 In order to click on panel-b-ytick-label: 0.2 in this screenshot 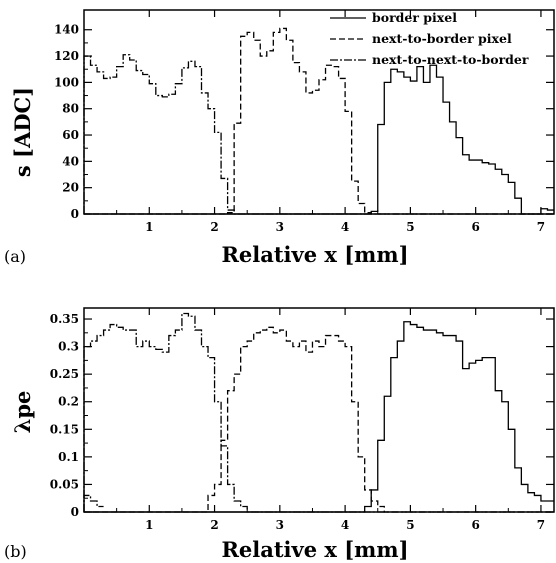, I will do `click(68, 402)`.